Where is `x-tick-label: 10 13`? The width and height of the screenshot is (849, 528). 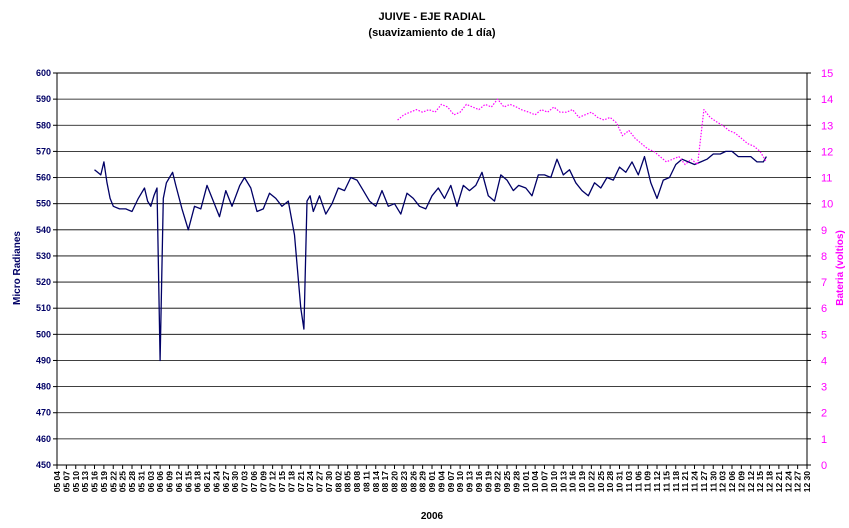 x-tick-label: 10 13 is located at coordinates (563, 482).